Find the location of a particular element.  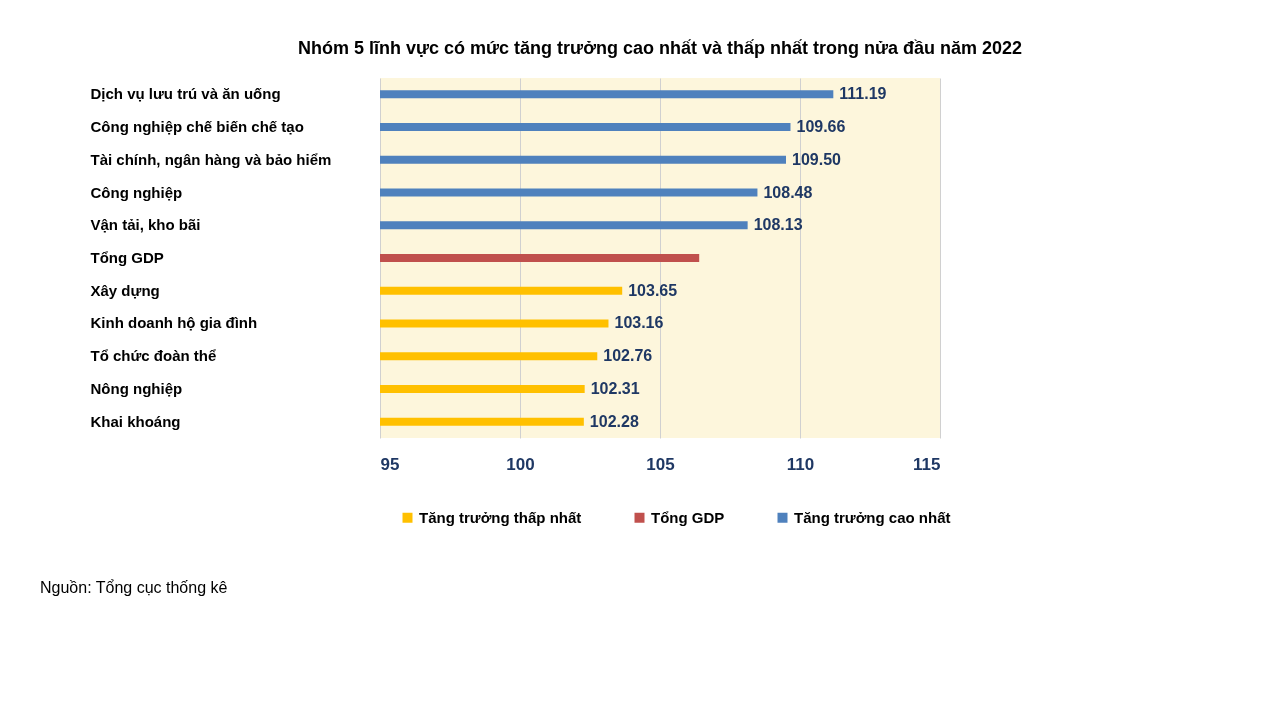

data-label: 102.76 is located at coordinates (628, 356).